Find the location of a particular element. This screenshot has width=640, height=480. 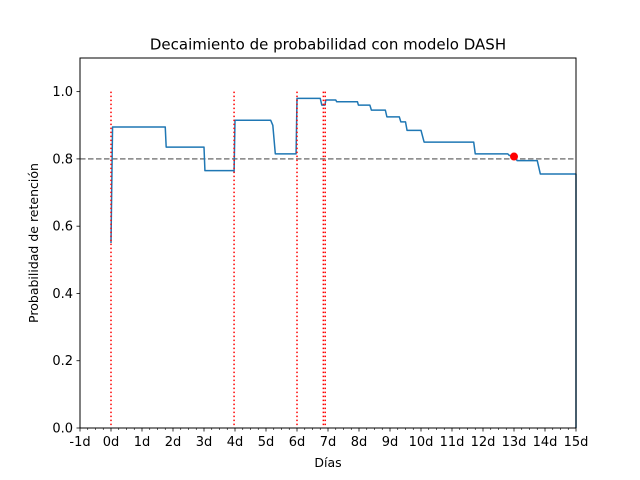

x-tick-label: 10d is located at coordinates (421, 442).